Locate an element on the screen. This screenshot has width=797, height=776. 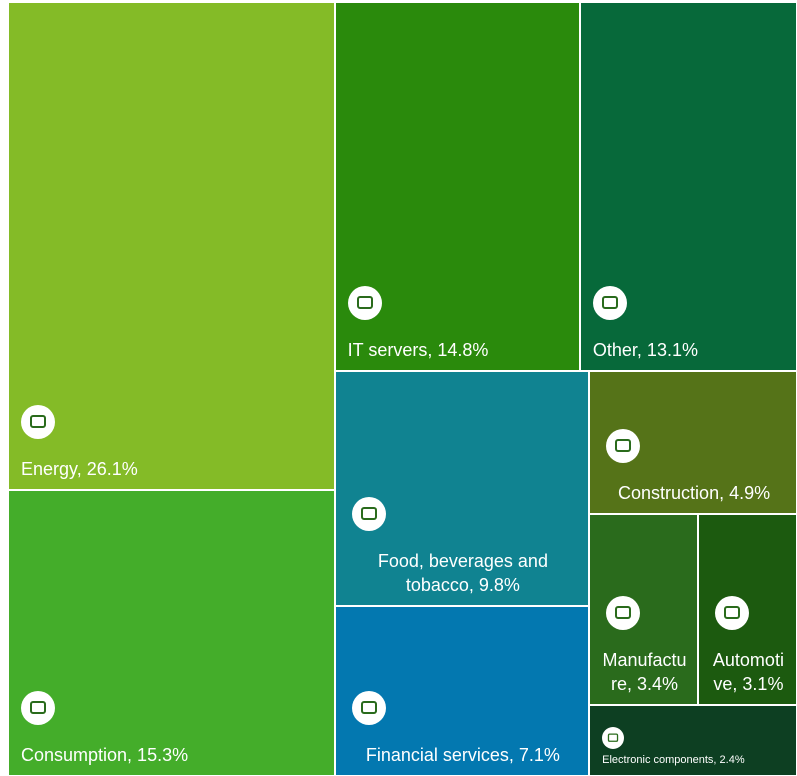
tile: Consumption, 15.3% is located at coordinates (171, 632).